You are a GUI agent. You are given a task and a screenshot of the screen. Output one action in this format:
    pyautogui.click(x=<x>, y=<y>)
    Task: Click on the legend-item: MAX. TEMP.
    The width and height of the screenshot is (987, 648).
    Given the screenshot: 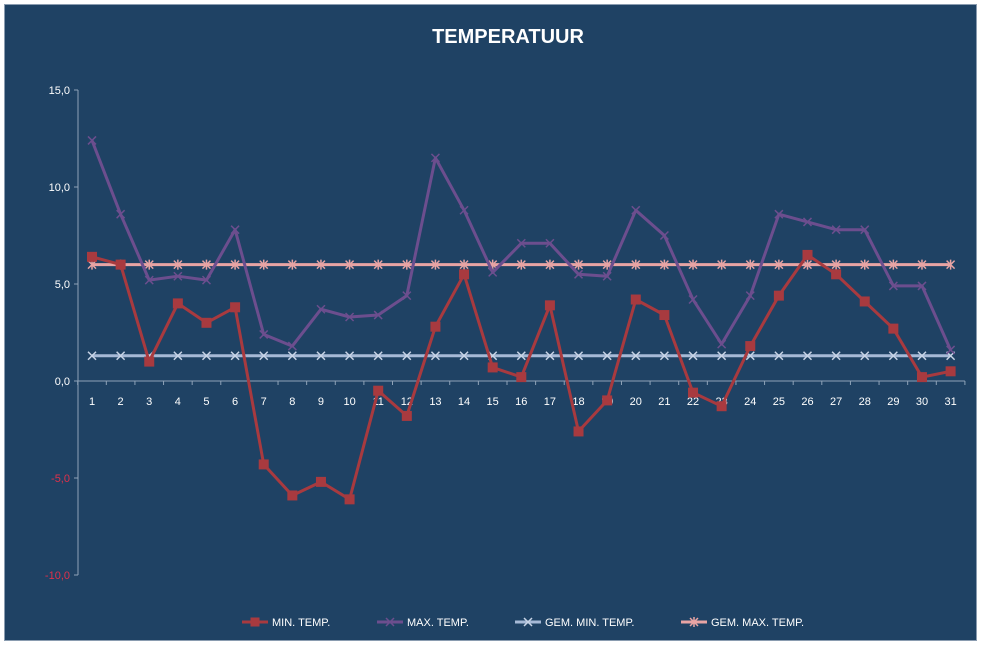 What is the action you would take?
    pyautogui.click(x=423, y=623)
    